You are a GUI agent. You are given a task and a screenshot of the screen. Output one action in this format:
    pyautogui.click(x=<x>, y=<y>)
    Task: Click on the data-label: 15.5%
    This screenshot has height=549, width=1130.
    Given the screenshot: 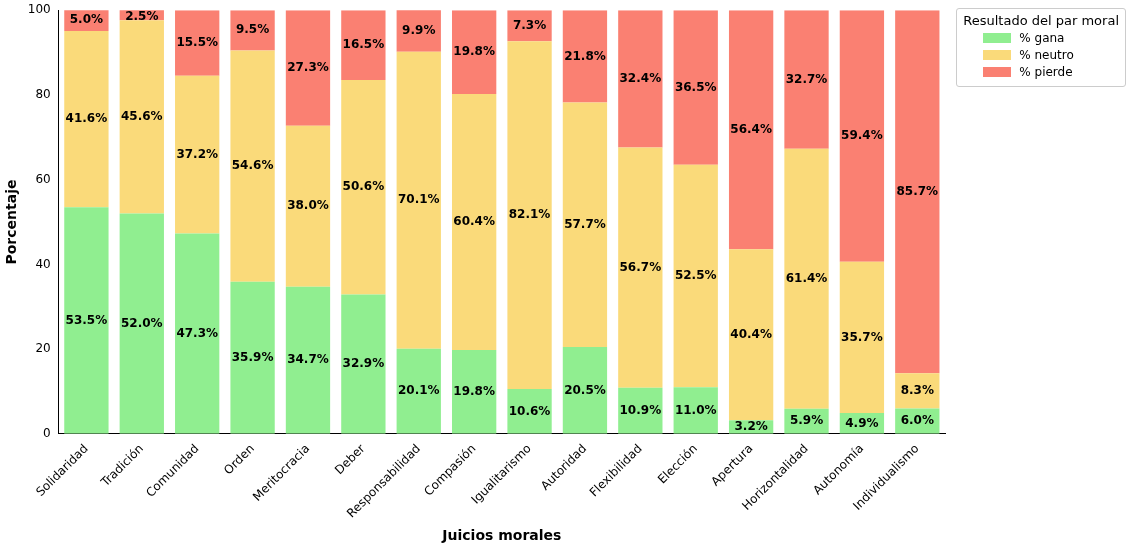 What is the action you would take?
    pyautogui.click(x=197, y=42)
    